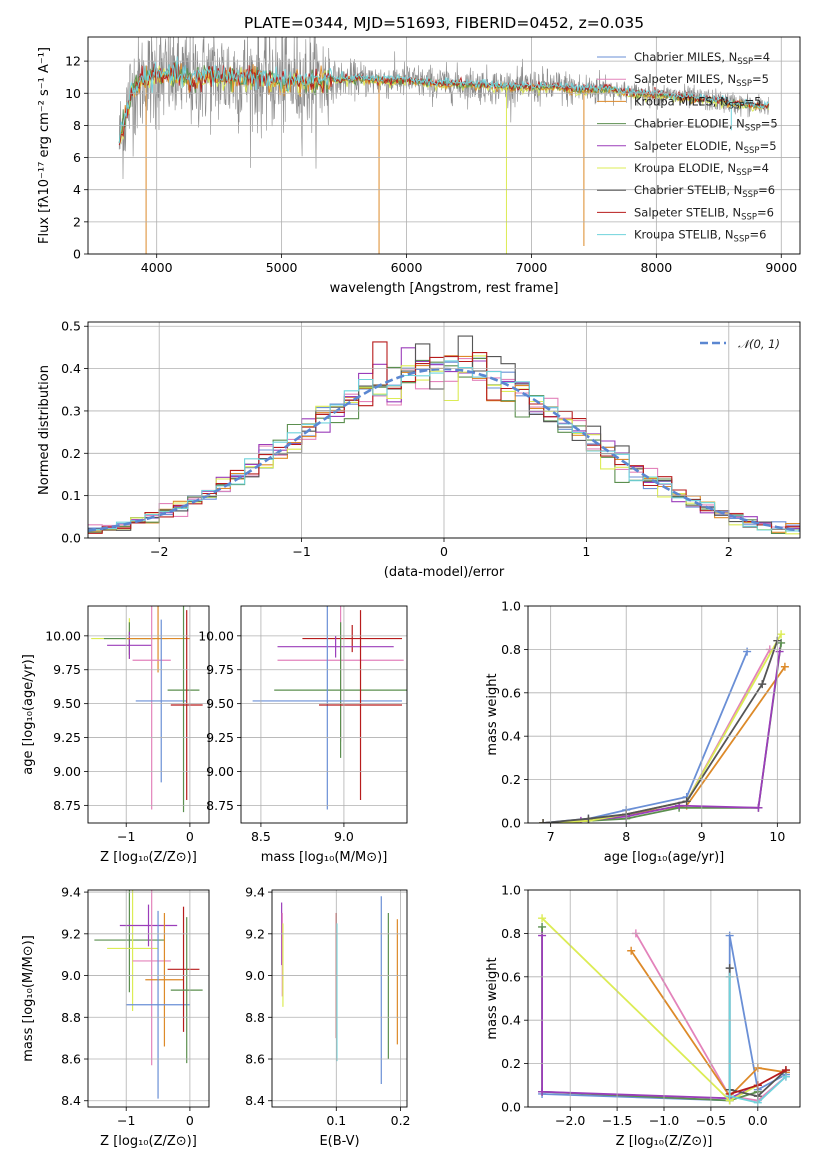 The width and height of the screenshot is (819, 1170). I want to click on legend-entry: Kroupa MILES, NSSP=5, so click(697, 102).